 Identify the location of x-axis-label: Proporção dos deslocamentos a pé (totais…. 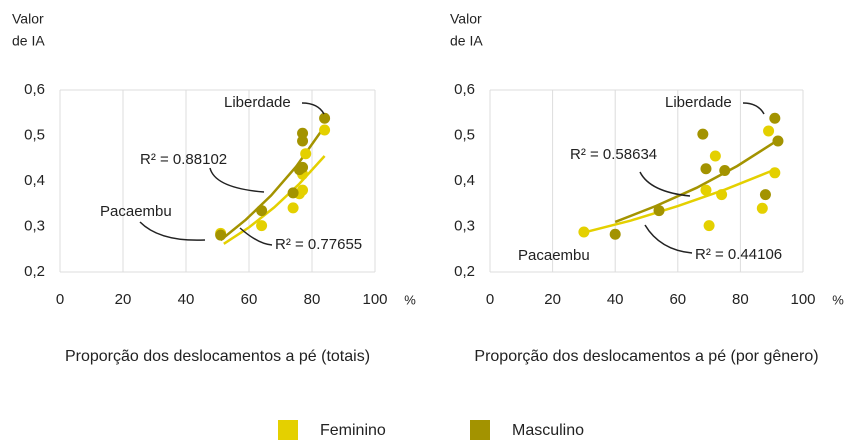
(217, 356).